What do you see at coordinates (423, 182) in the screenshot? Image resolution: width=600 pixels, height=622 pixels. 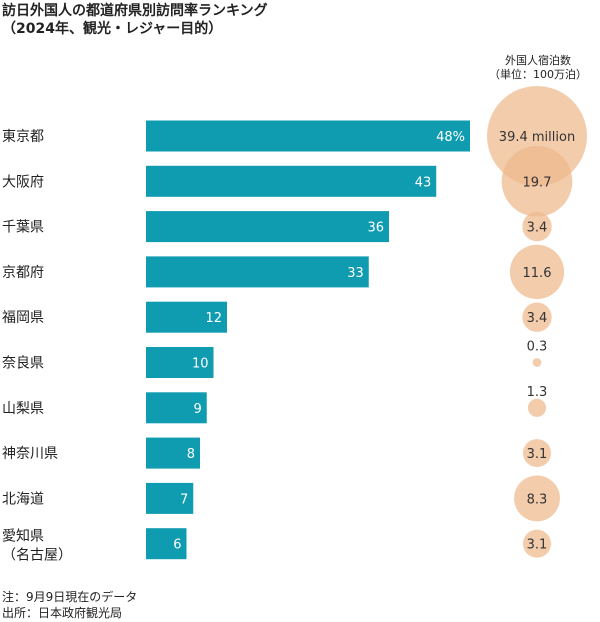 I see `bar-value-label-1: 43` at bounding box center [423, 182].